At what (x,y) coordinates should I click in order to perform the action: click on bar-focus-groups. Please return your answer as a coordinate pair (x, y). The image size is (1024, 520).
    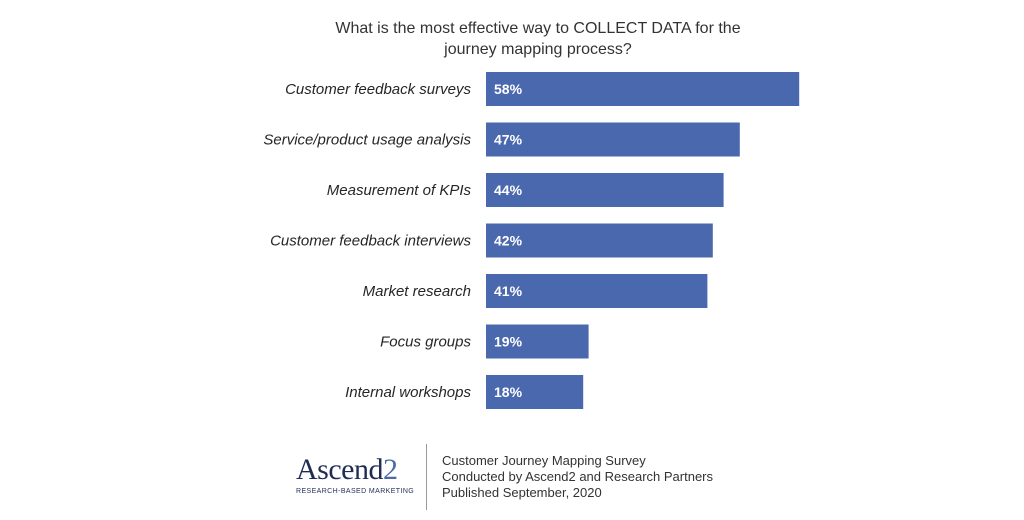
    Looking at the image, I should click on (537, 341).